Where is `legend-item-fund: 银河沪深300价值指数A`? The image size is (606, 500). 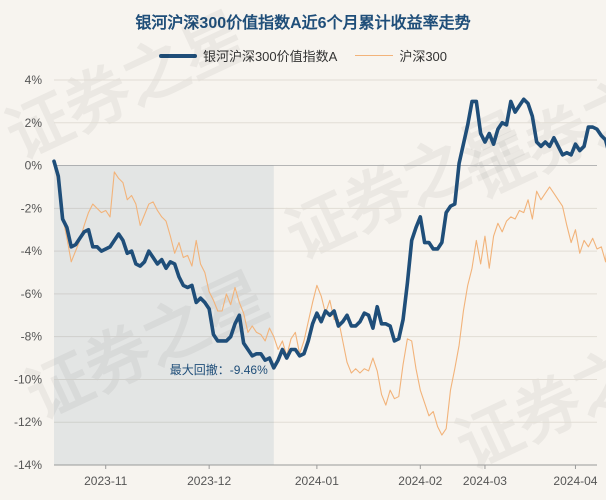 legend-item-fund: 银河沪深300价值指数A is located at coordinates (248, 55).